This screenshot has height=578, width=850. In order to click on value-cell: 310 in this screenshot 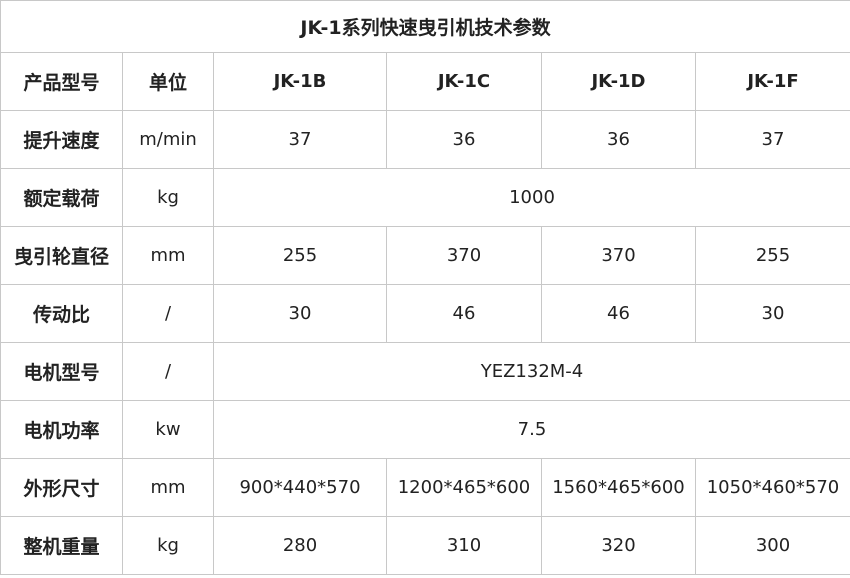, I will do `click(464, 545)`.